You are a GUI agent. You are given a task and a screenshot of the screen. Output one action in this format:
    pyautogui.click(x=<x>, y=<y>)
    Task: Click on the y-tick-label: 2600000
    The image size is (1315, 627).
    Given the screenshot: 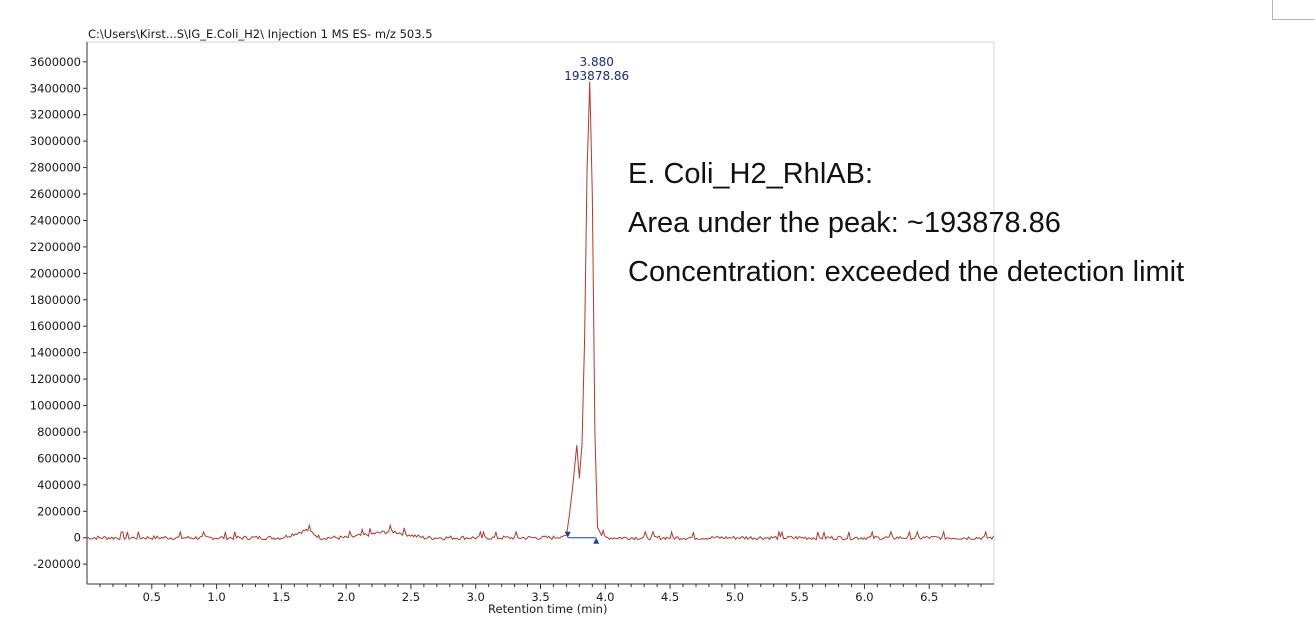 What is the action you would take?
    pyautogui.click(x=55, y=194)
    